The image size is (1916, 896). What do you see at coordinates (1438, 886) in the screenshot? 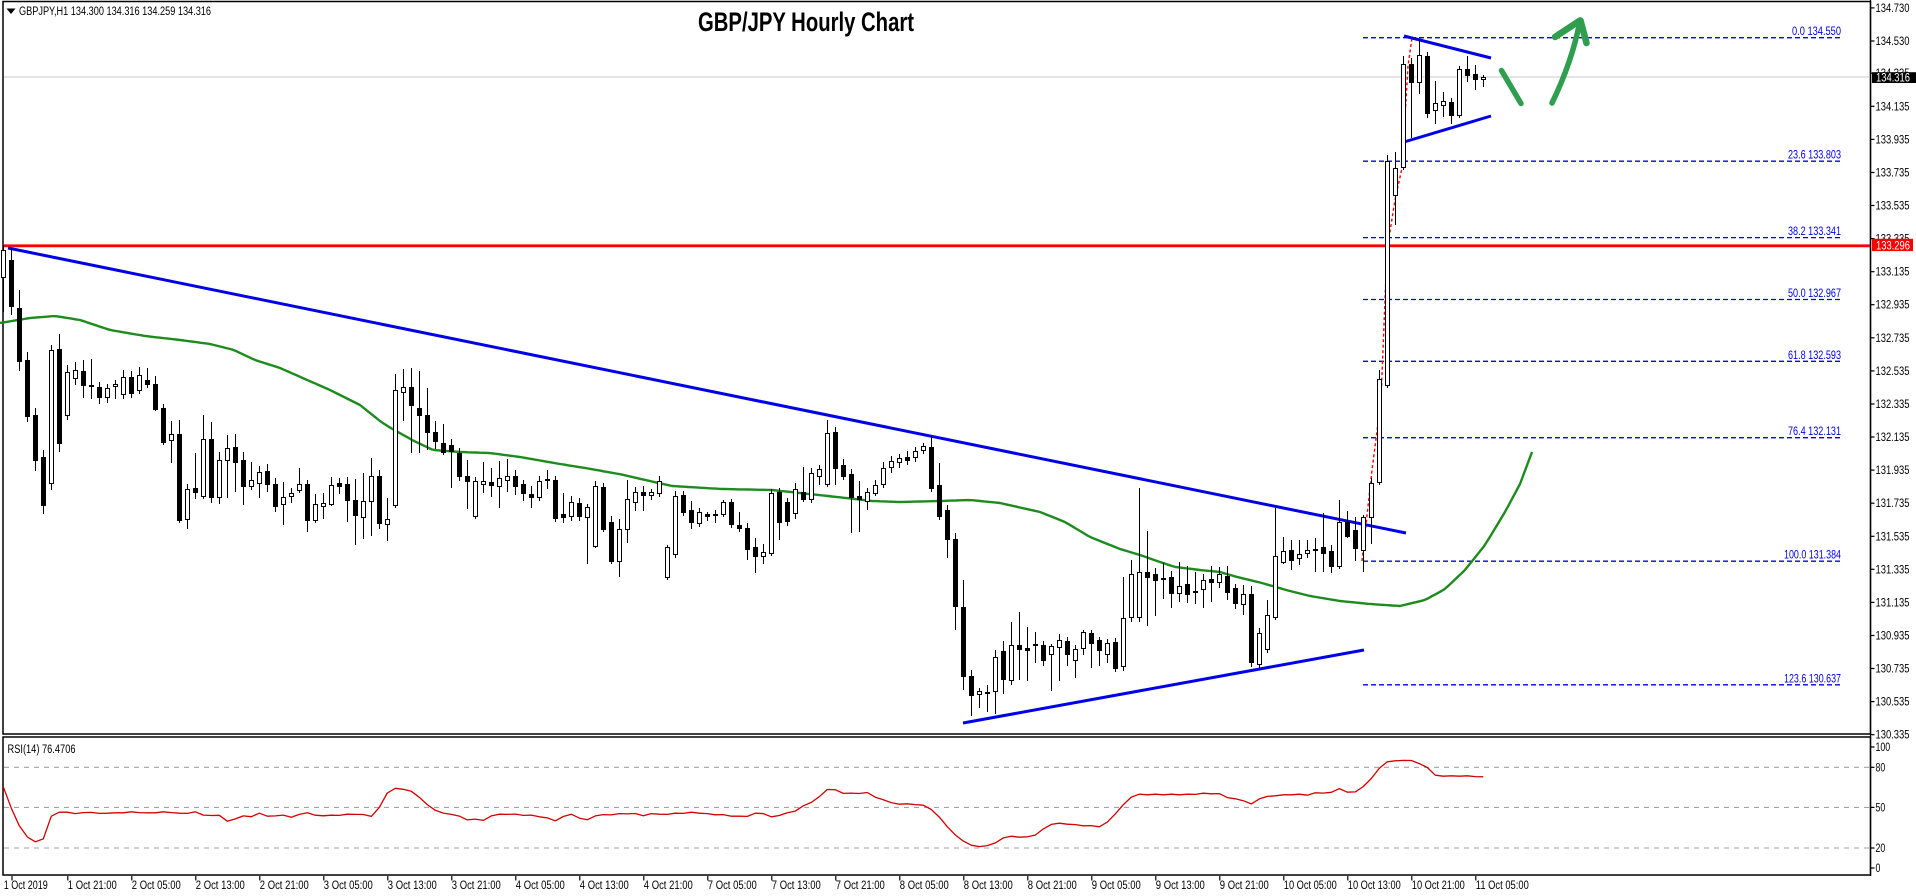
I see `svg-text: 10 Oct 21:00` at bounding box center [1438, 886].